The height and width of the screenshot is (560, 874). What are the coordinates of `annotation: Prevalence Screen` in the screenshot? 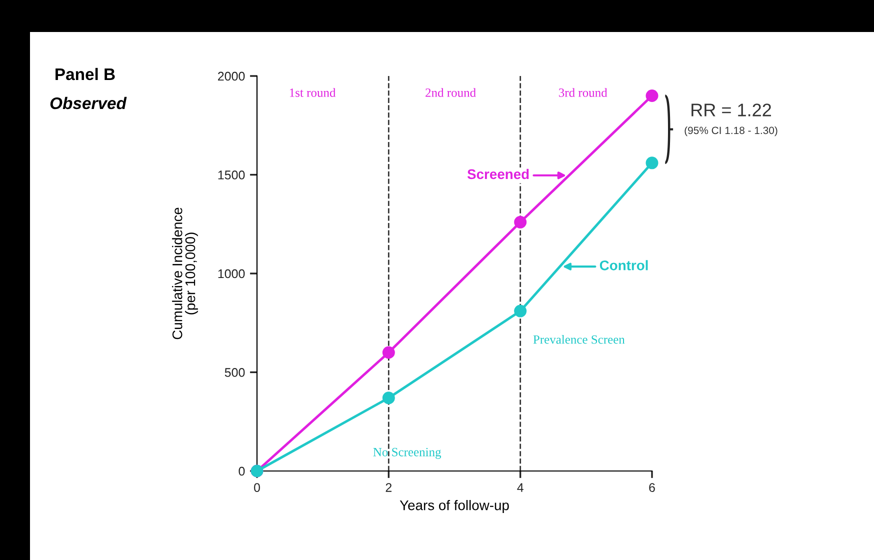 It's located at (579, 339).